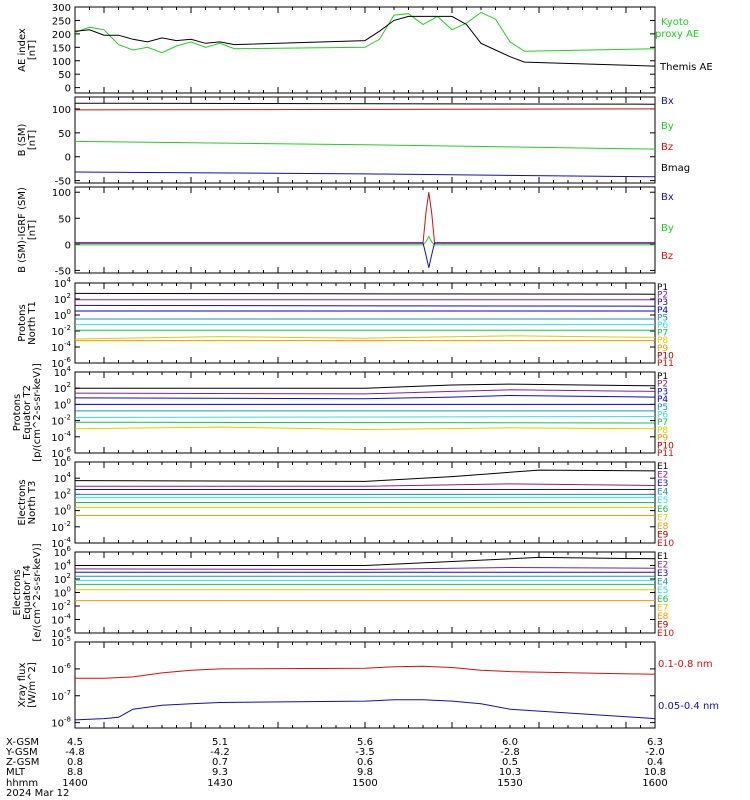  Describe the element at coordinates (32, 503) in the screenshot. I see `y-axis-label: North T3` at that location.